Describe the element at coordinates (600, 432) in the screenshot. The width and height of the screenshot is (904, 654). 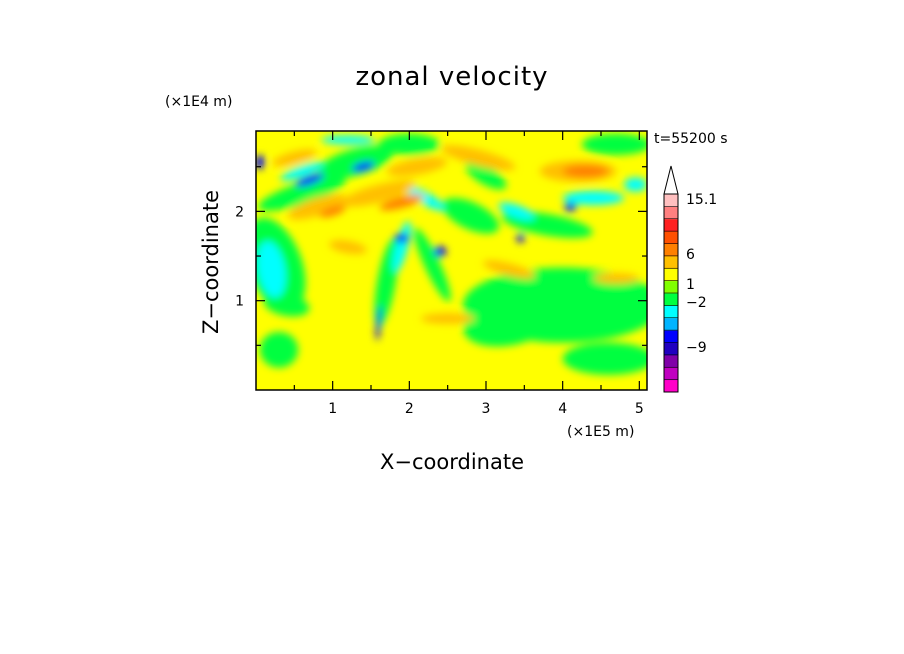
I see `x-scale-label: (×1E5 m)` at that location.